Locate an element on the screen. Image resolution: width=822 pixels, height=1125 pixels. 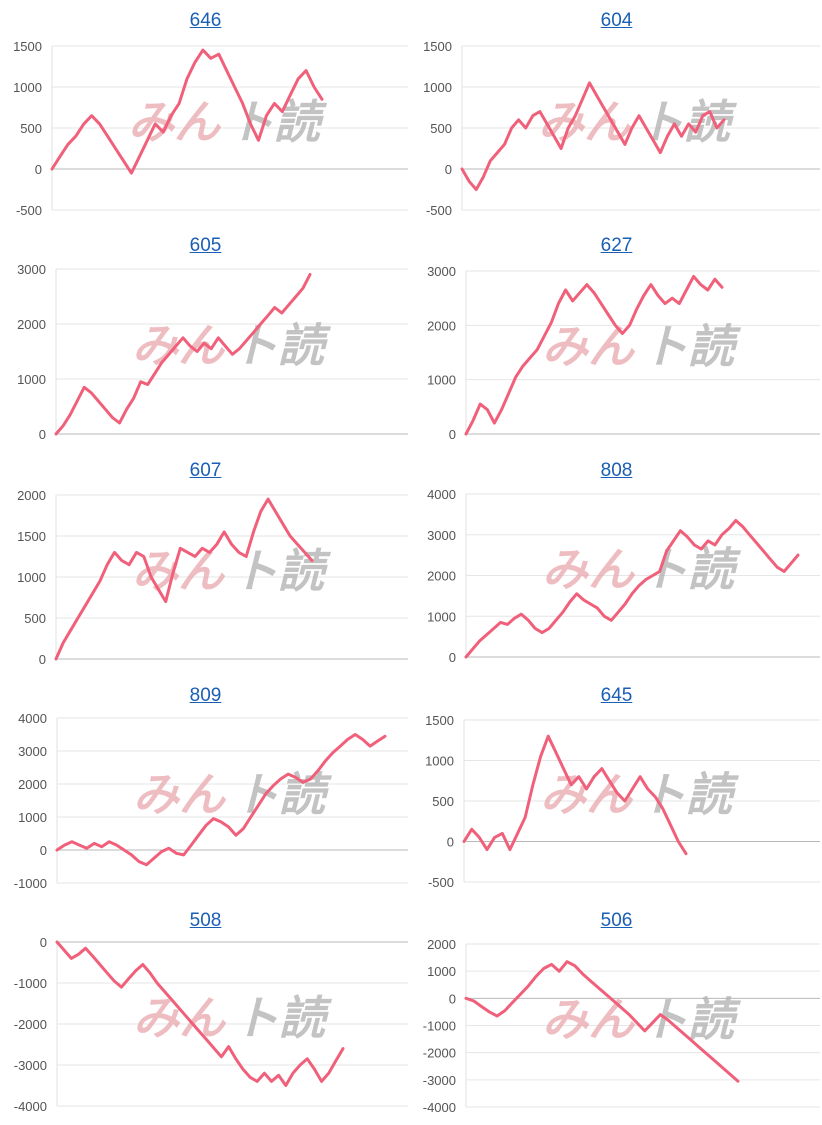
chart-title-link: 605 is located at coordinates (205, 245).